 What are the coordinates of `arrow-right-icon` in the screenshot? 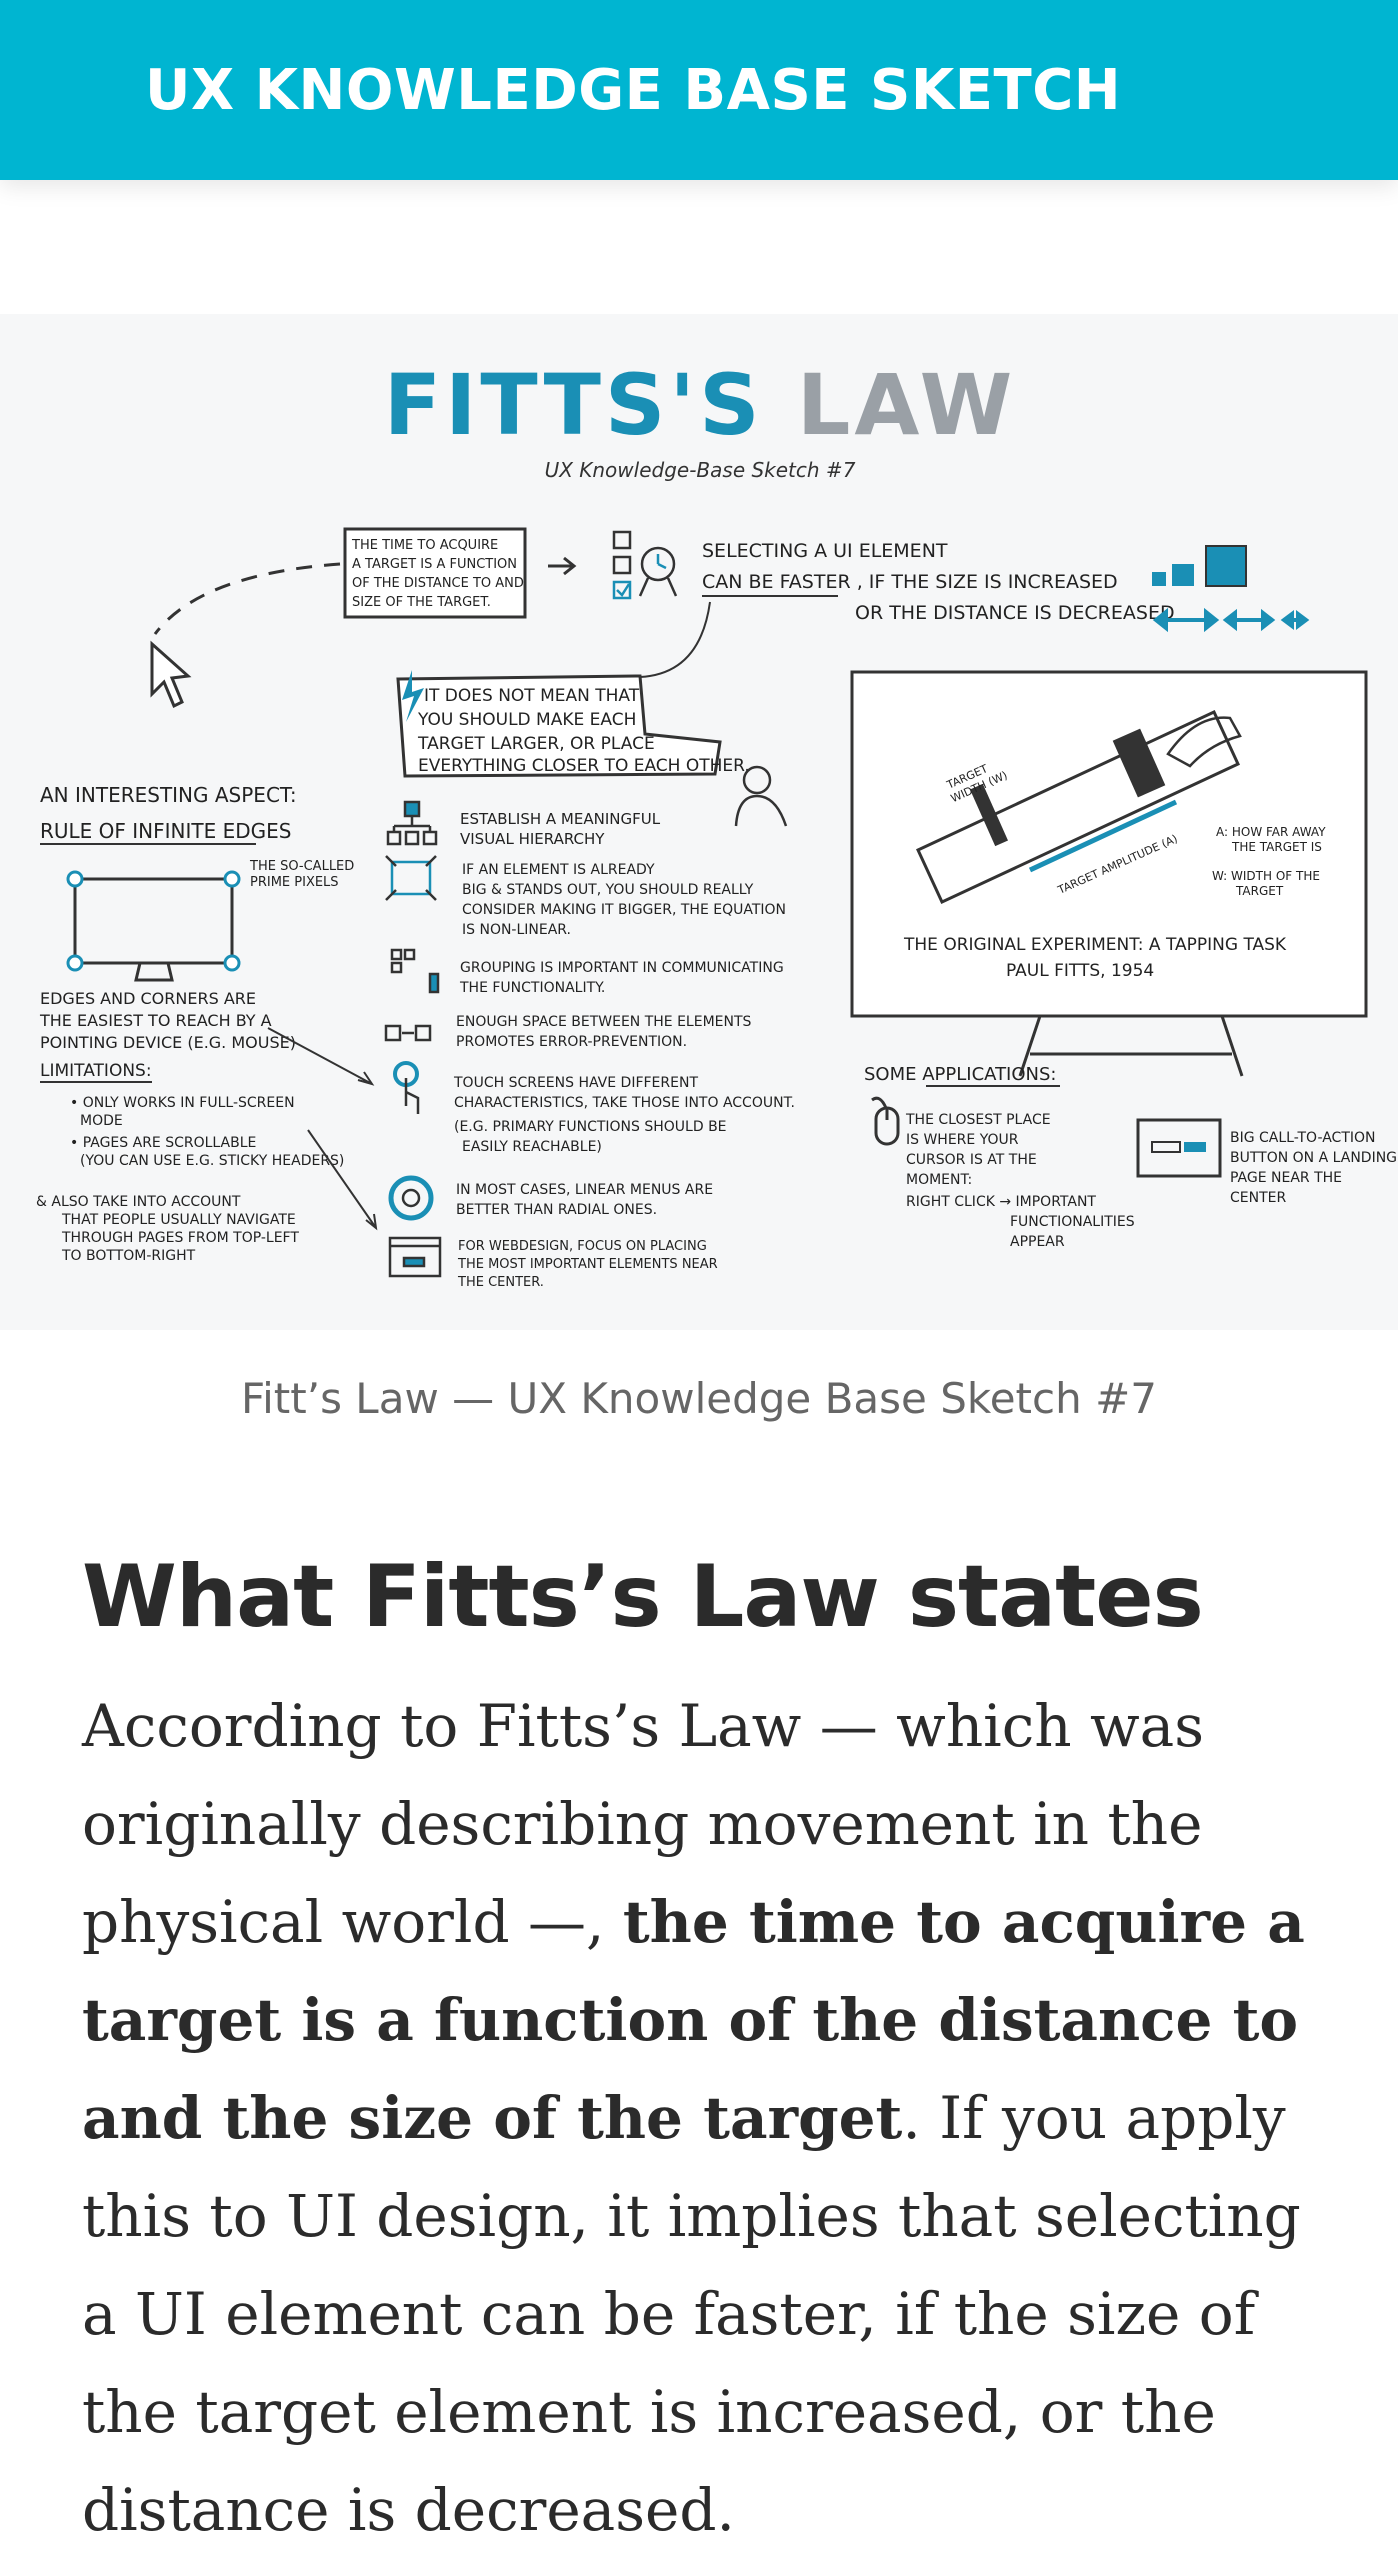 It's located at (562, 566).